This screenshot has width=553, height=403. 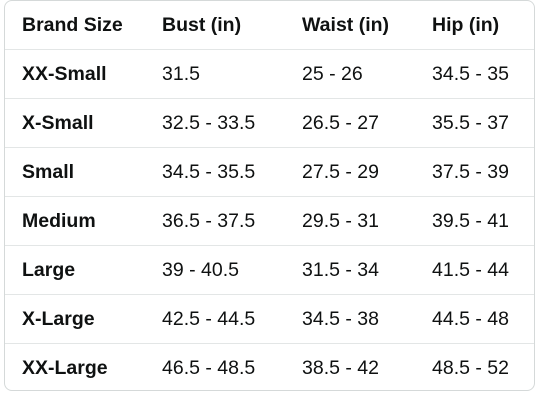 I want to click on measure-cell: 31.5, so click(x=232, y=74).